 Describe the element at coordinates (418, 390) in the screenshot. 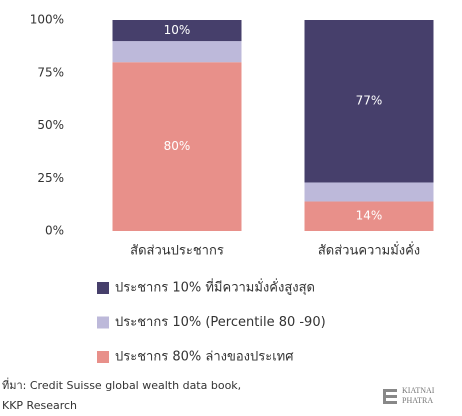

I see `logo-text: KIATNAI` at that location.